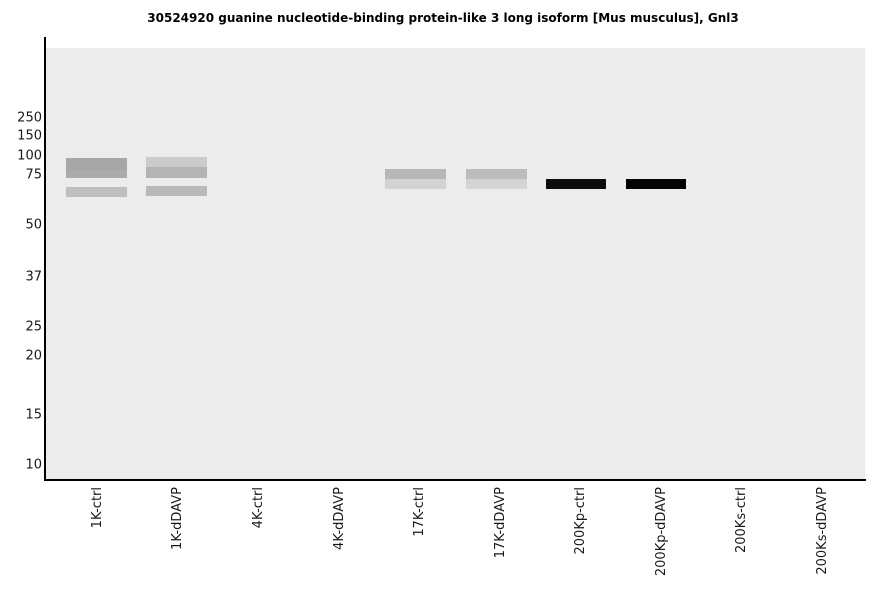 The height and width of the screenshot is (595, 886). I want to click on y-axis-spine, so click(45, 259).